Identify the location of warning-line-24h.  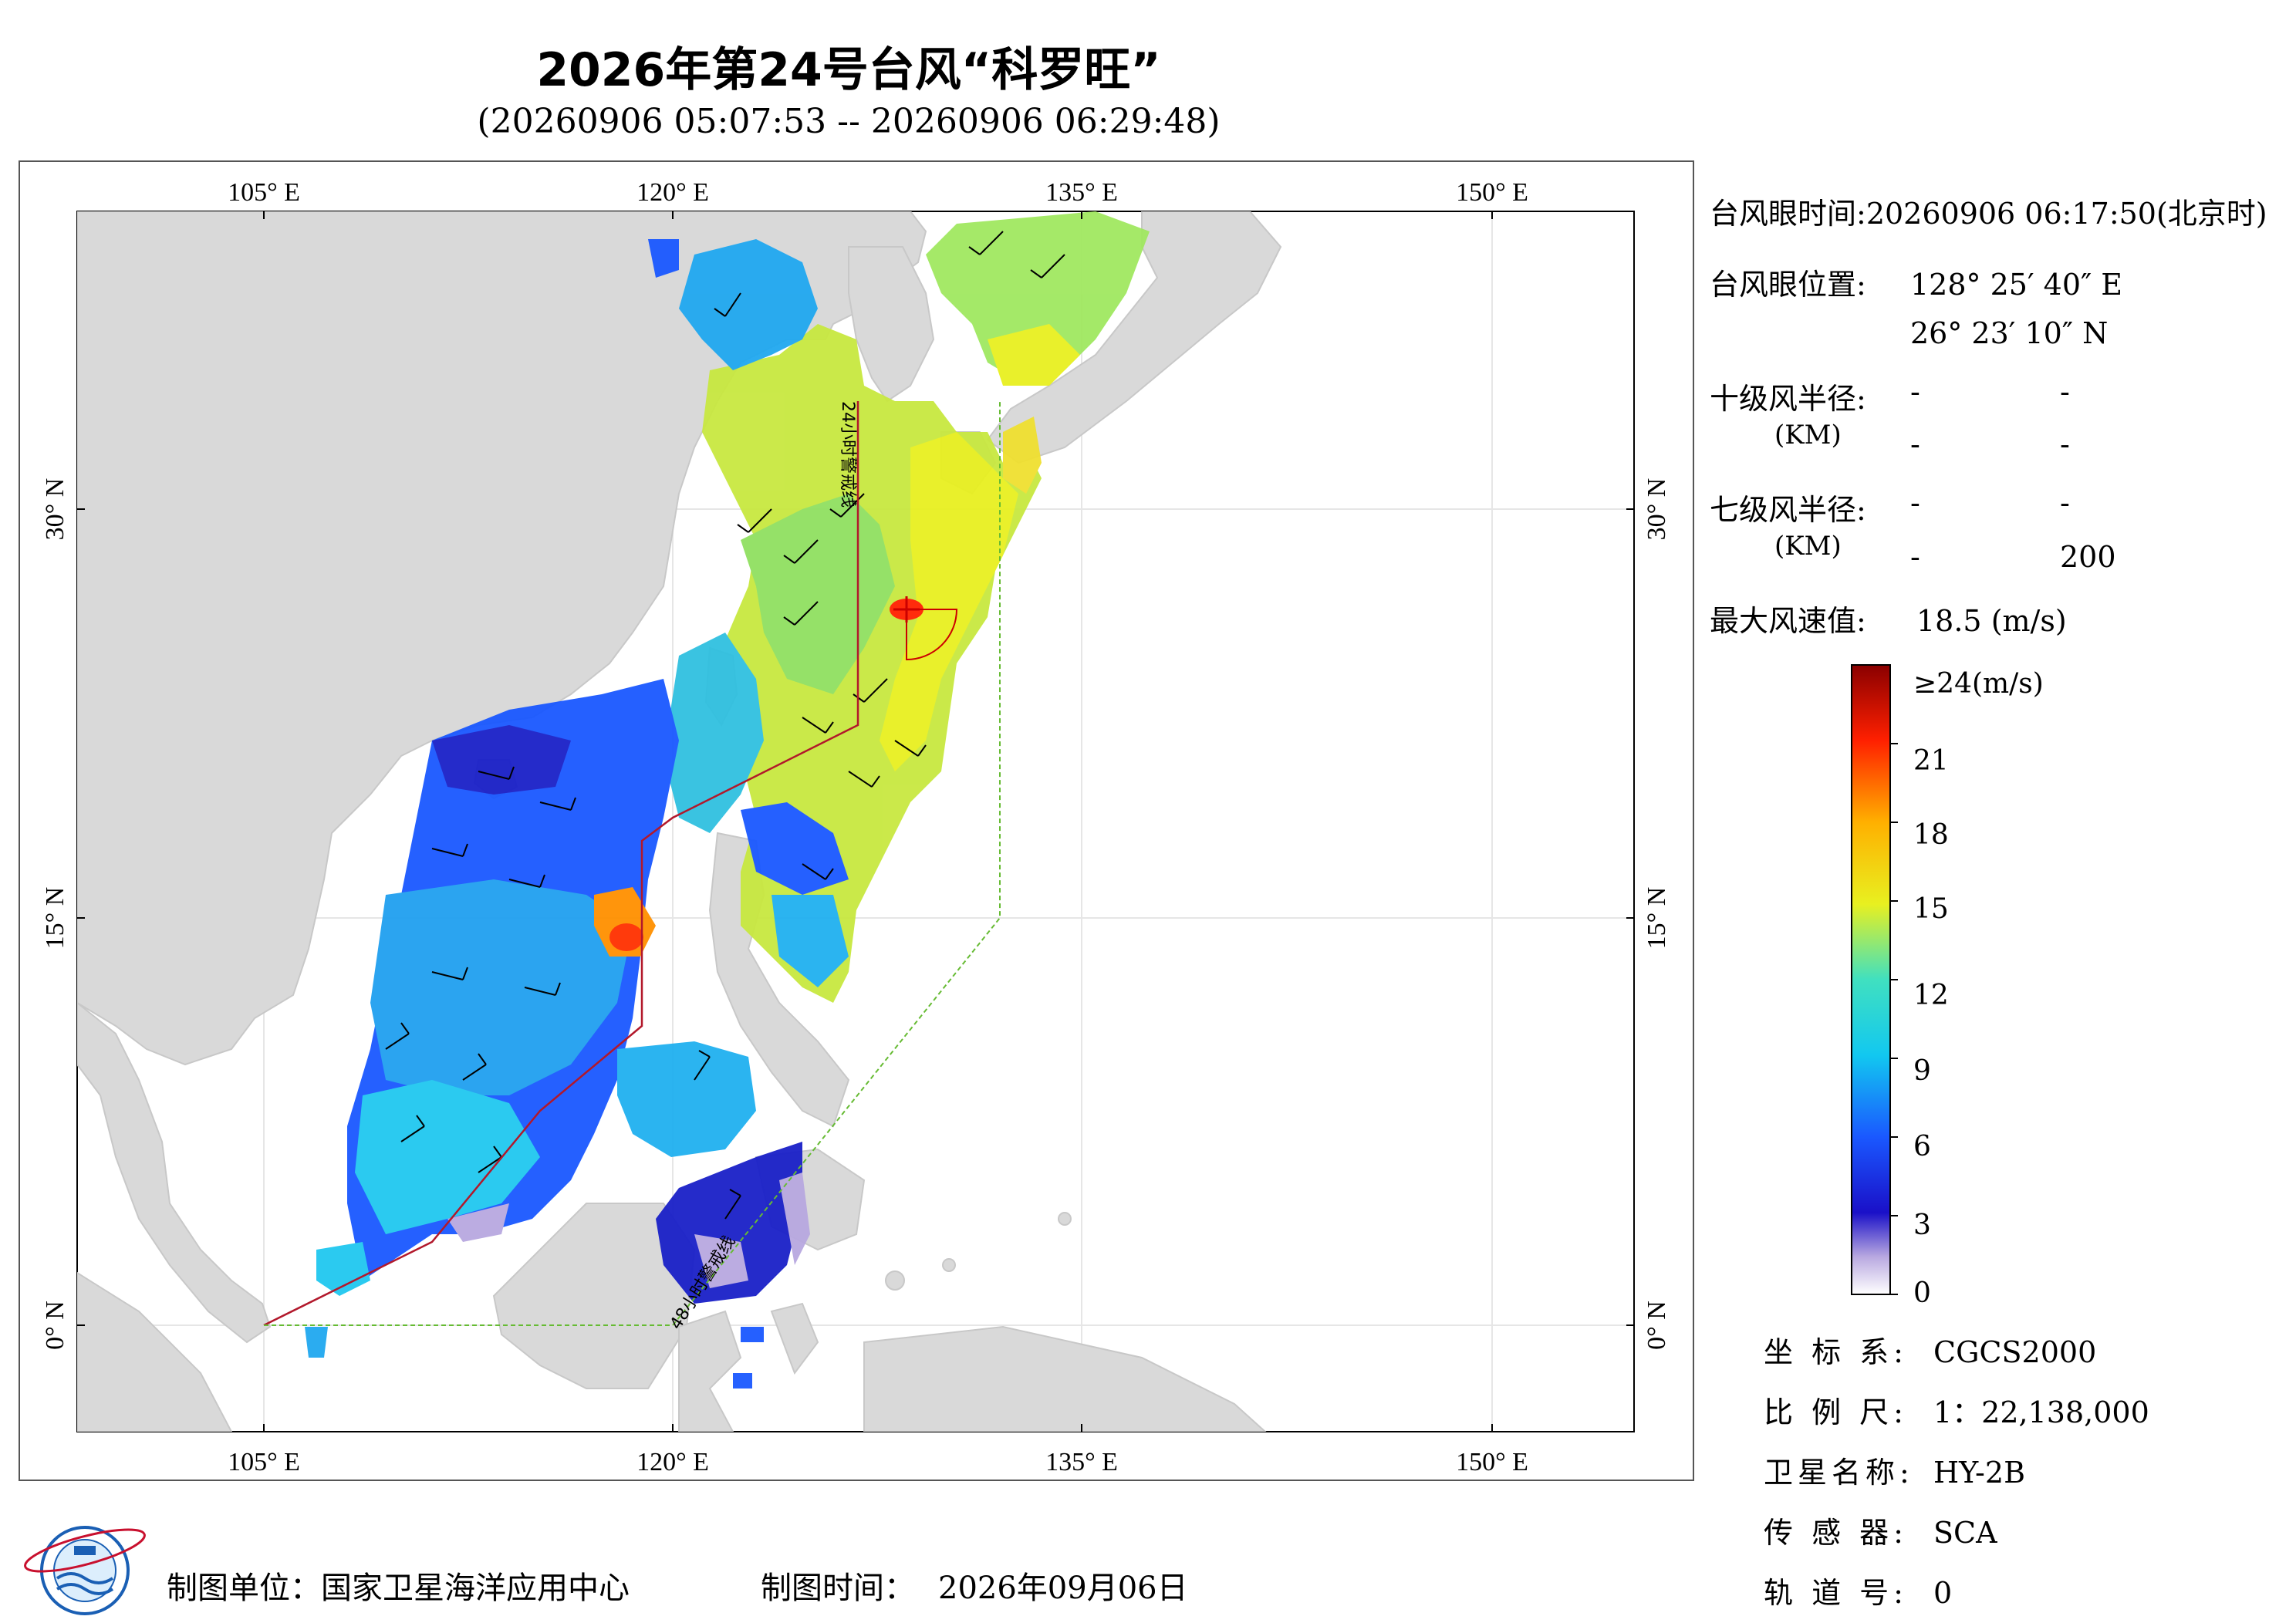
(561, 864).